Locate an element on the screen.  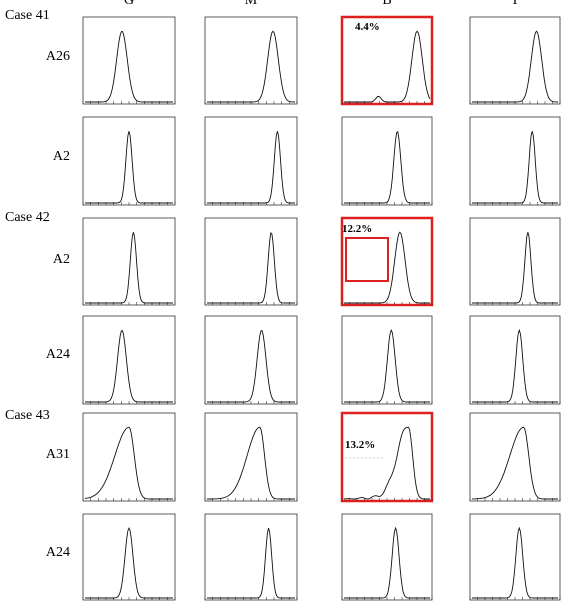
column-header: M is located at coordinates (251, 4).